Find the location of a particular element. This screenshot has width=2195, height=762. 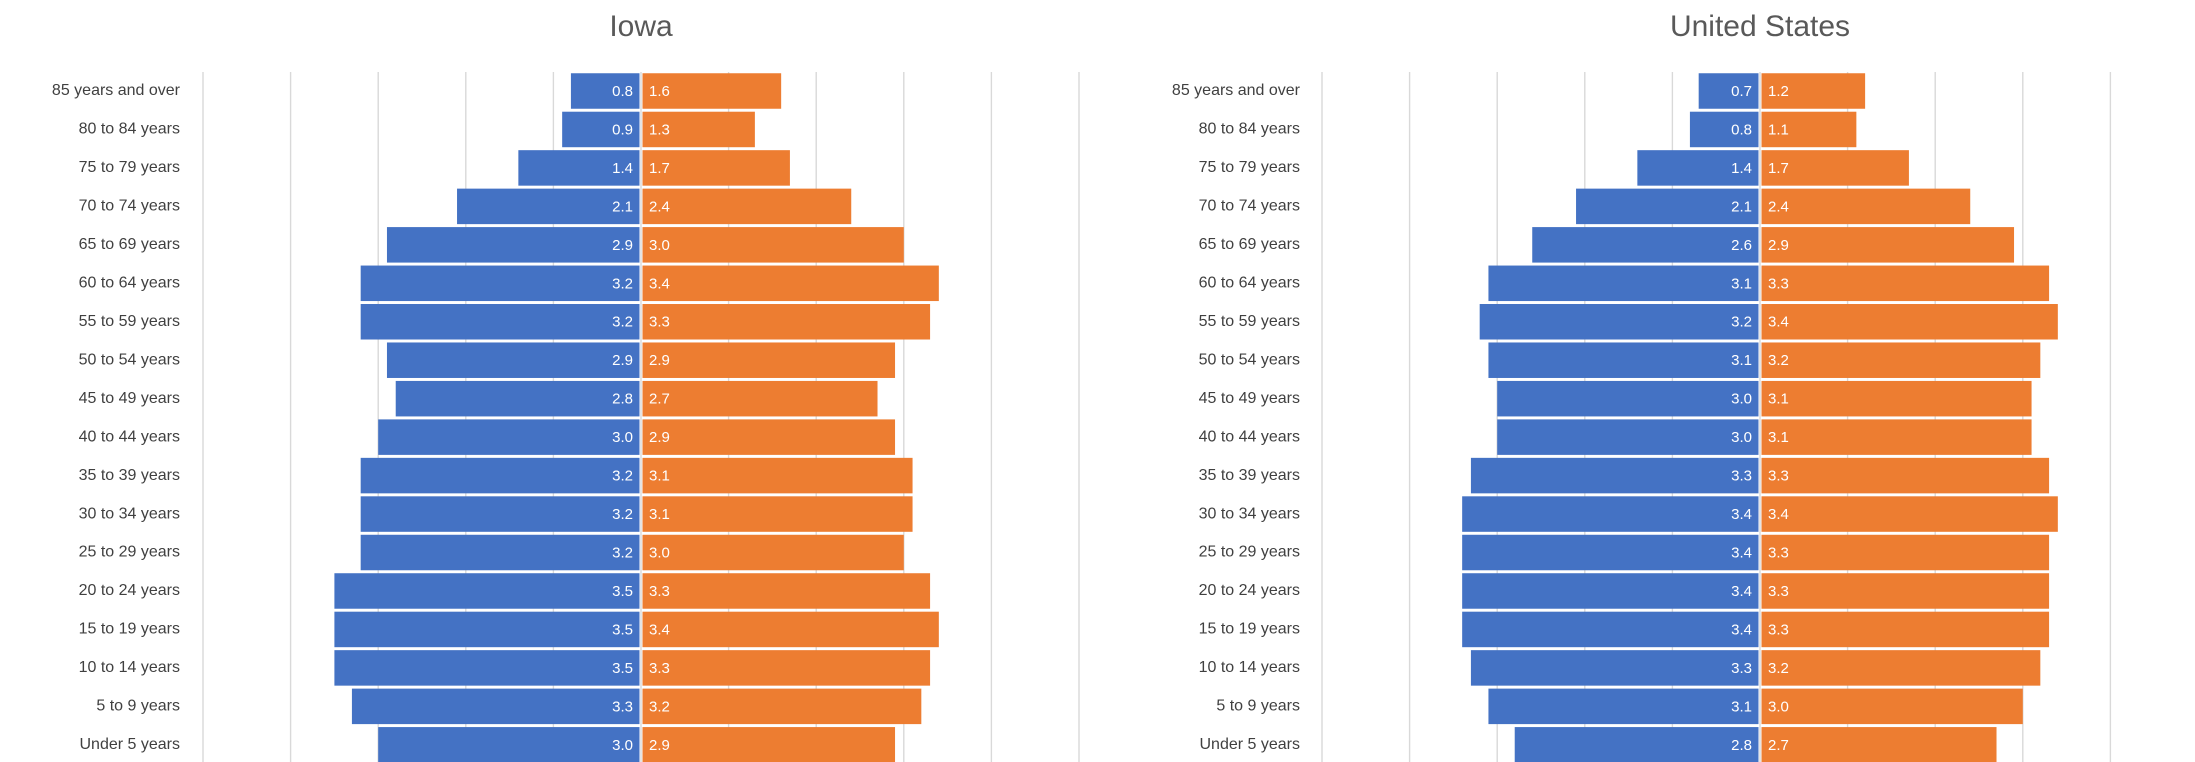

data-label: 2.1 is located at coordinates (622, 206).